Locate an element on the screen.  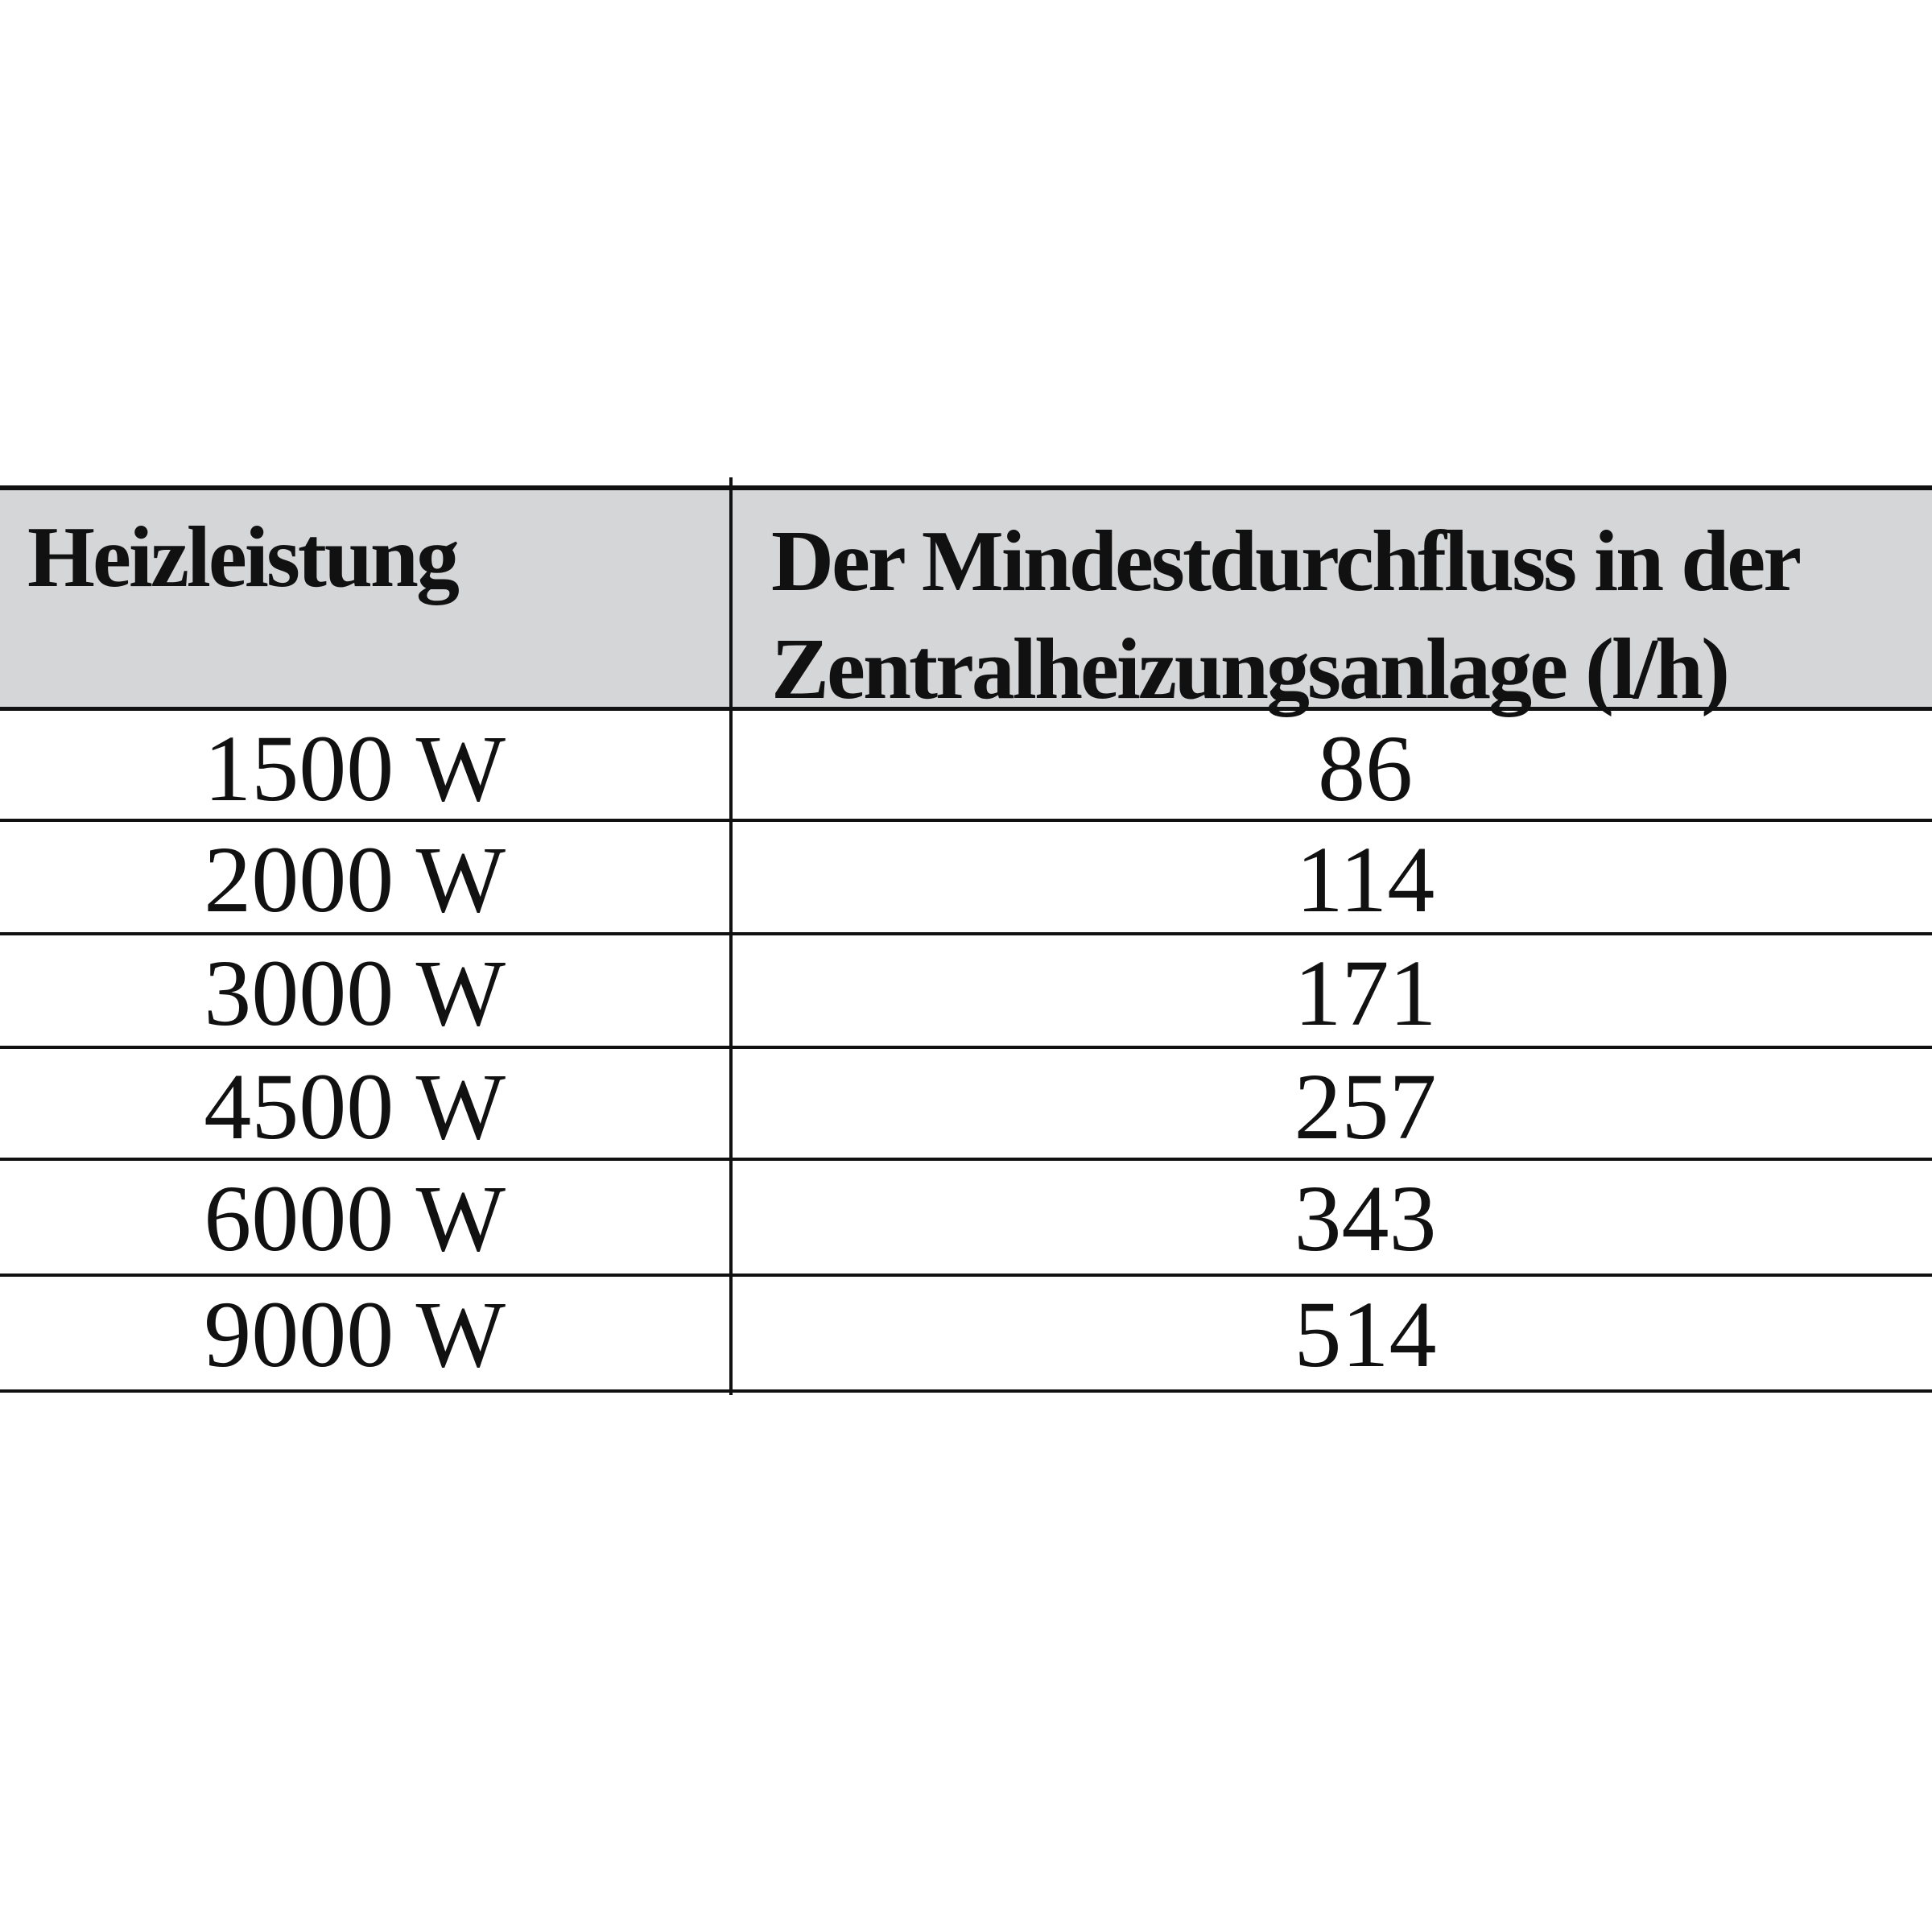
cell-power: 6000 W is located at coordinates (355, 1218).